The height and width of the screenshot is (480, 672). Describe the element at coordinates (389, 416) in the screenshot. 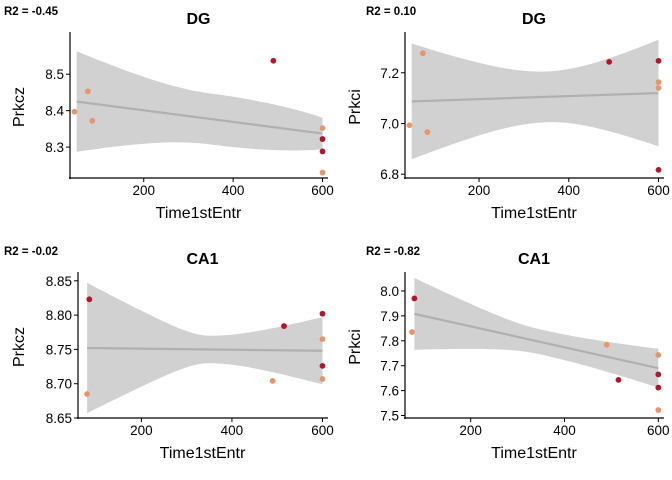

I see `y-tick-label: 7.5` at that location.